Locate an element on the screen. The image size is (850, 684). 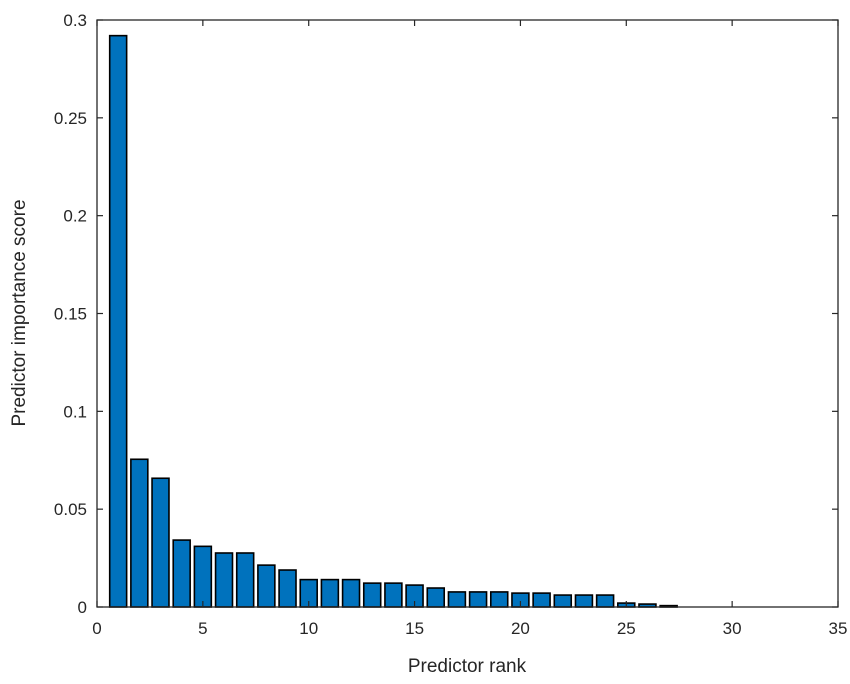
x-tick-label: 30 is located at coordinates (732, 628).